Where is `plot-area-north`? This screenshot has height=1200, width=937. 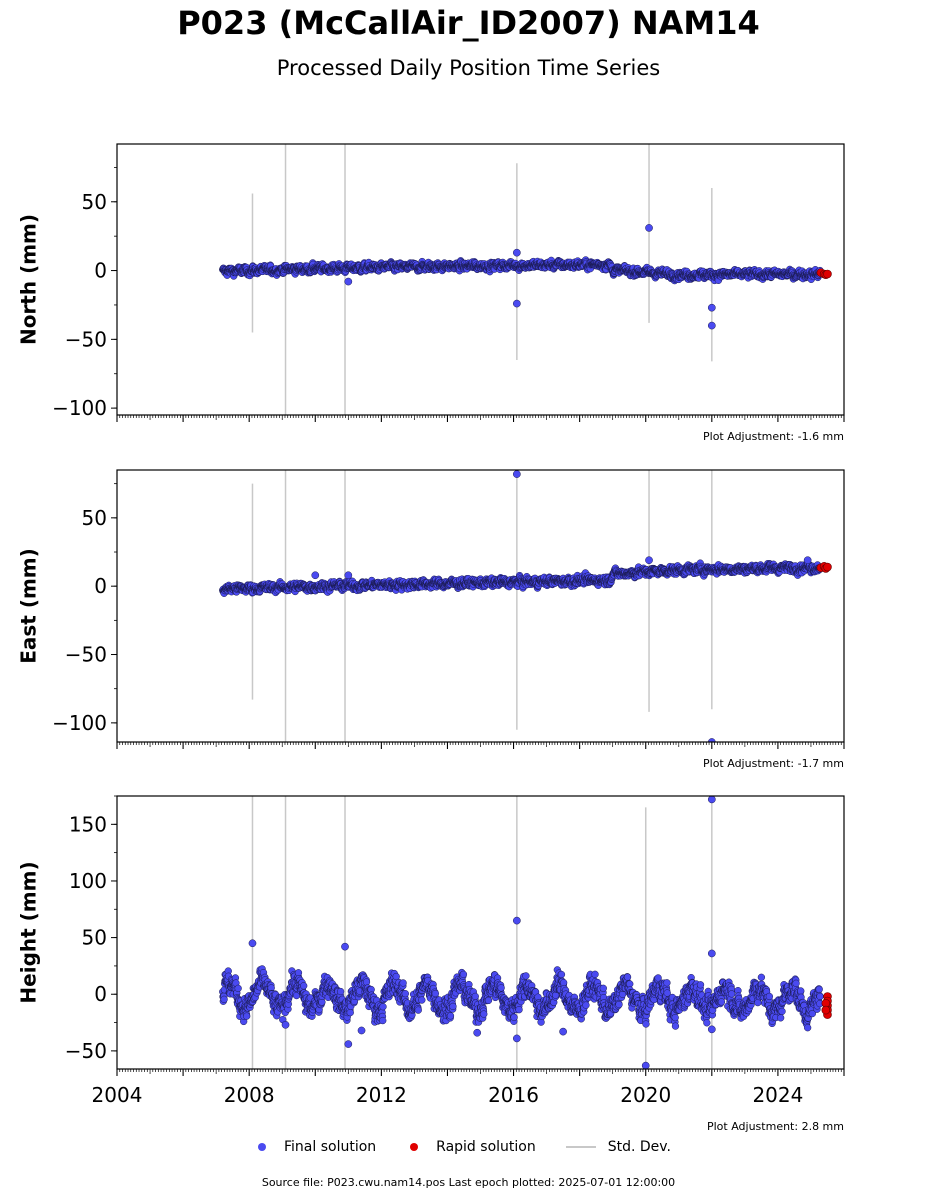 plot-area-north is located at coordinates (525, 279).